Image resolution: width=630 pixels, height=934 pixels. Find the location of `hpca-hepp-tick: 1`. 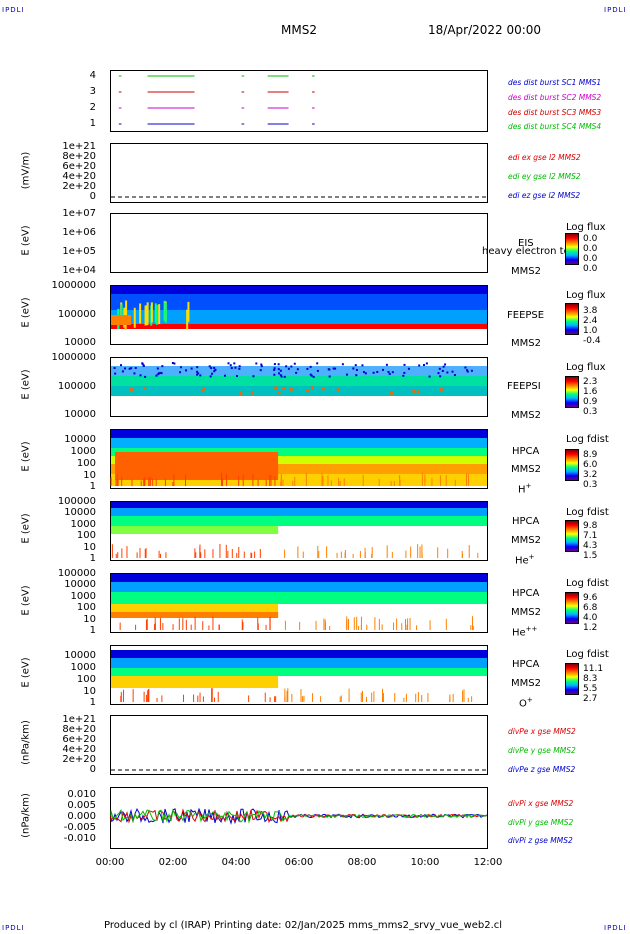

hpca-hepp-tick: 1 is located at coordinates (92, 630).